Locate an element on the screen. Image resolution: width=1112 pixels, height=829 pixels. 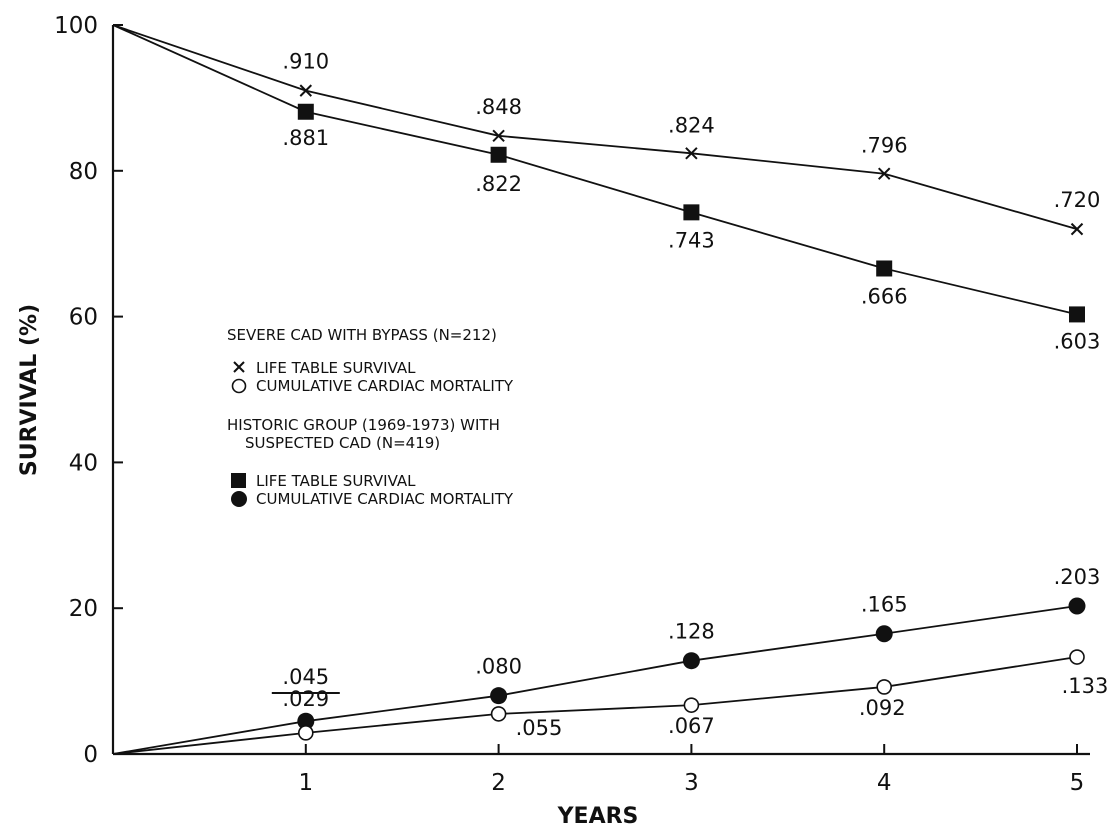
x-tick-label: 1 is located at coordinates (305, 783).